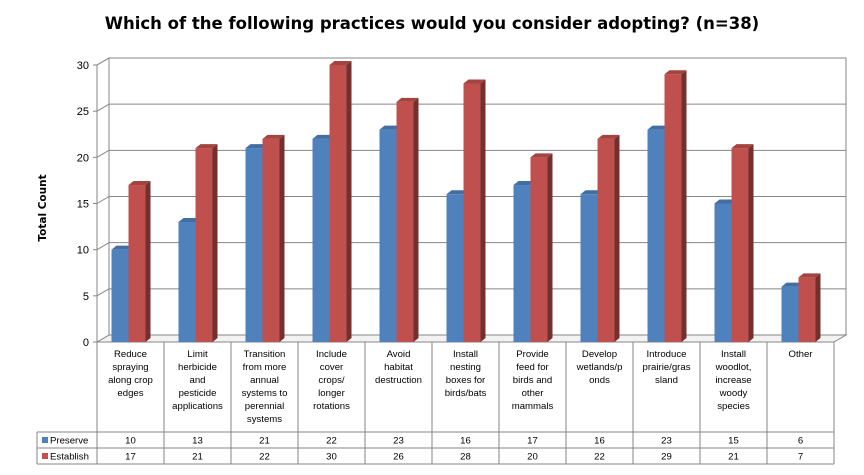 The image size is (864, 475). I want to click on y-axis-label: Total Count, so click(43, 207).